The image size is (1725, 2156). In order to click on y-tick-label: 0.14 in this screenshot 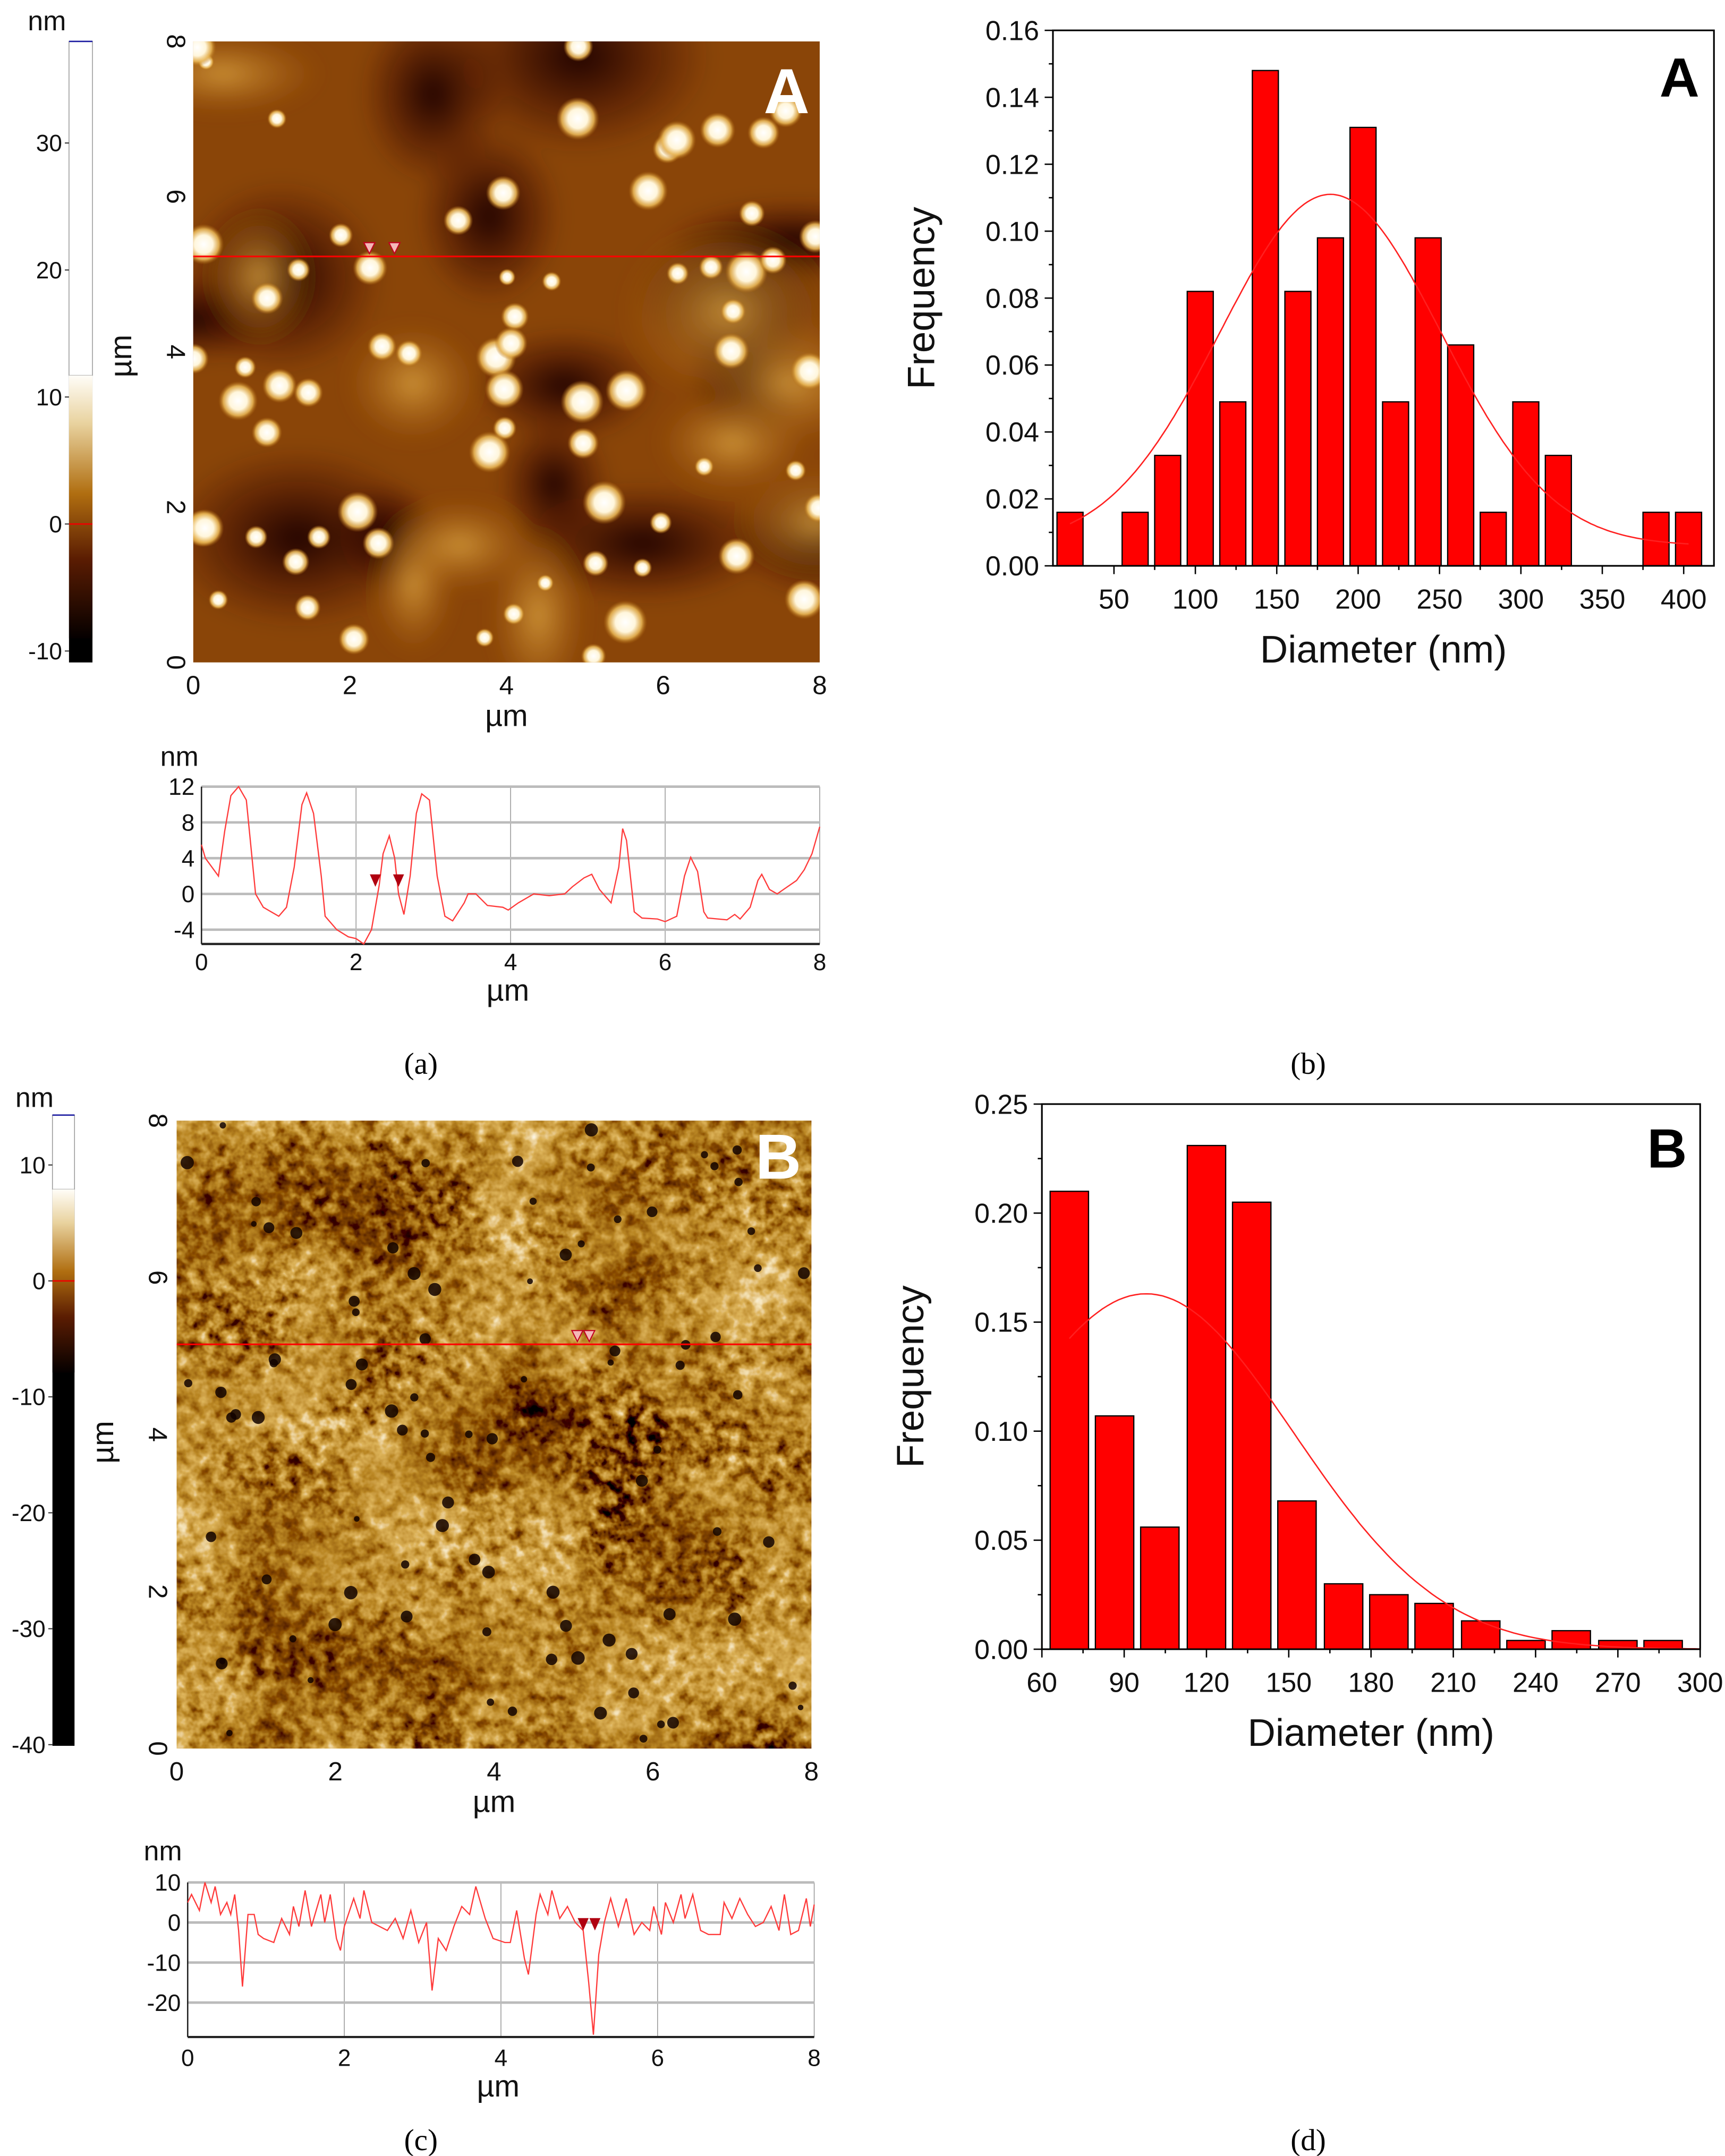, I will do `click(1012, 97)`.